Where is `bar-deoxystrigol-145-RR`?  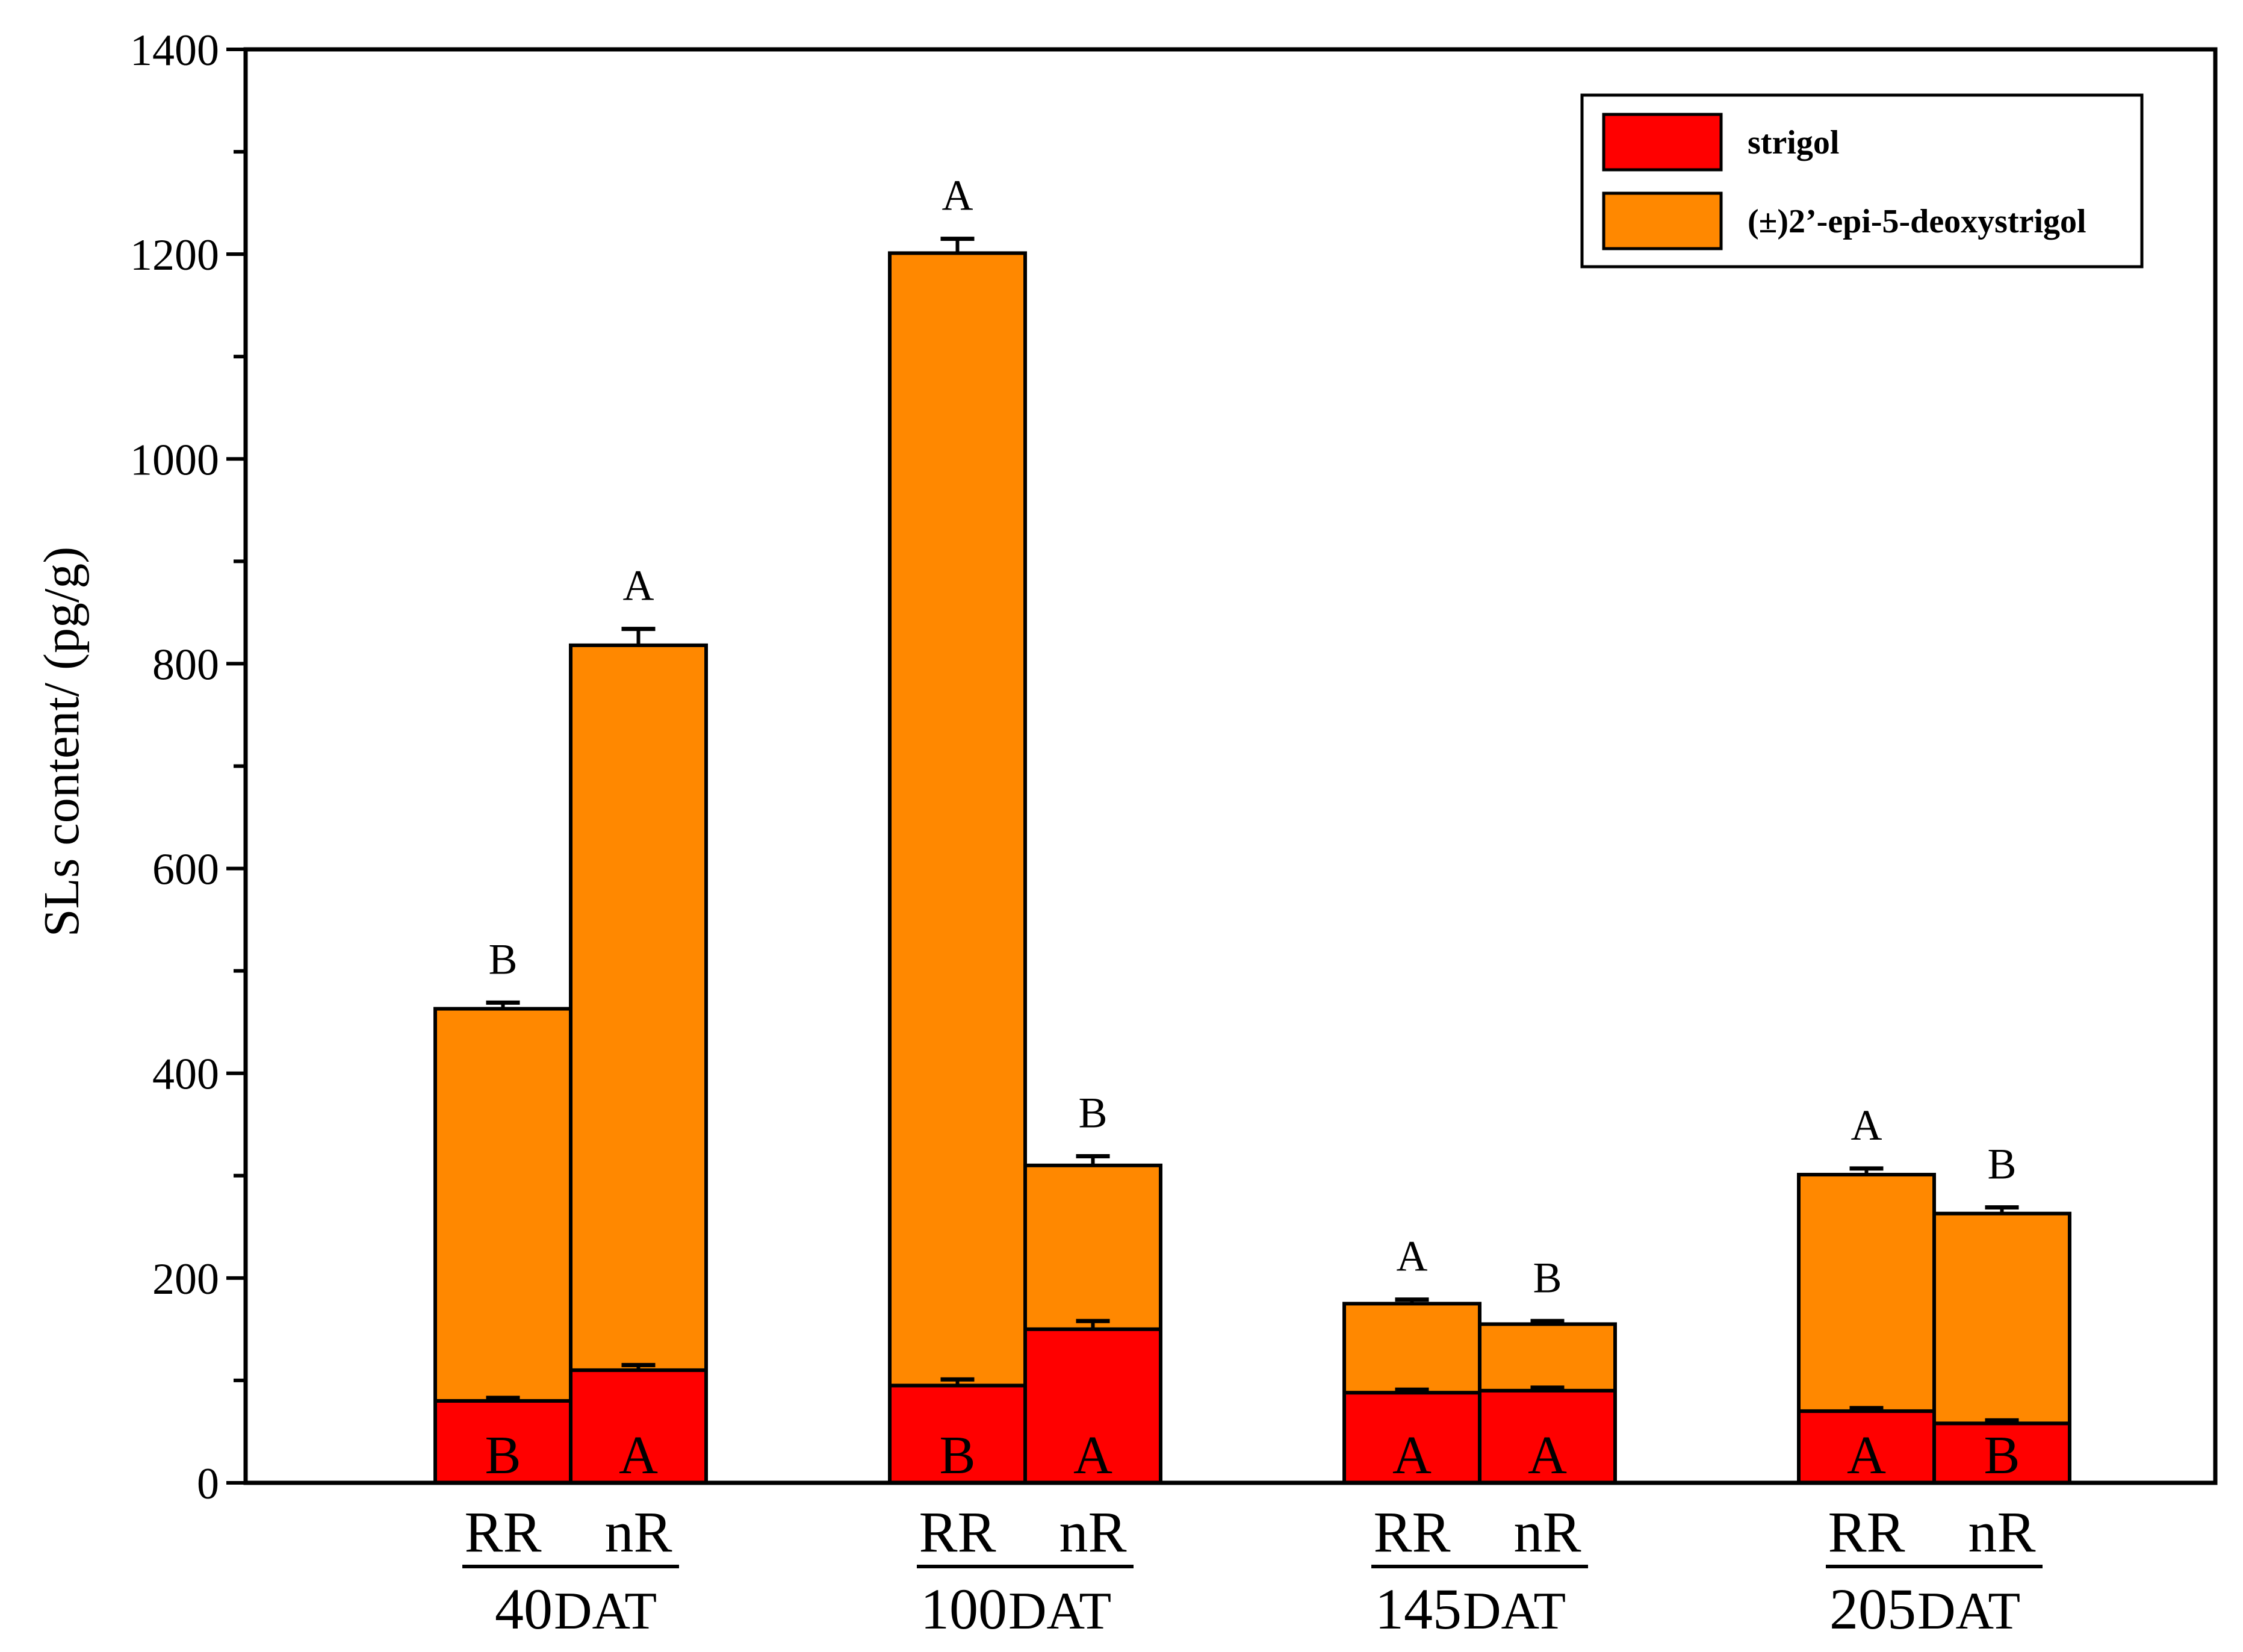 bar-deoxystrigol-145-RR is located at coordinates (1411, 1348).